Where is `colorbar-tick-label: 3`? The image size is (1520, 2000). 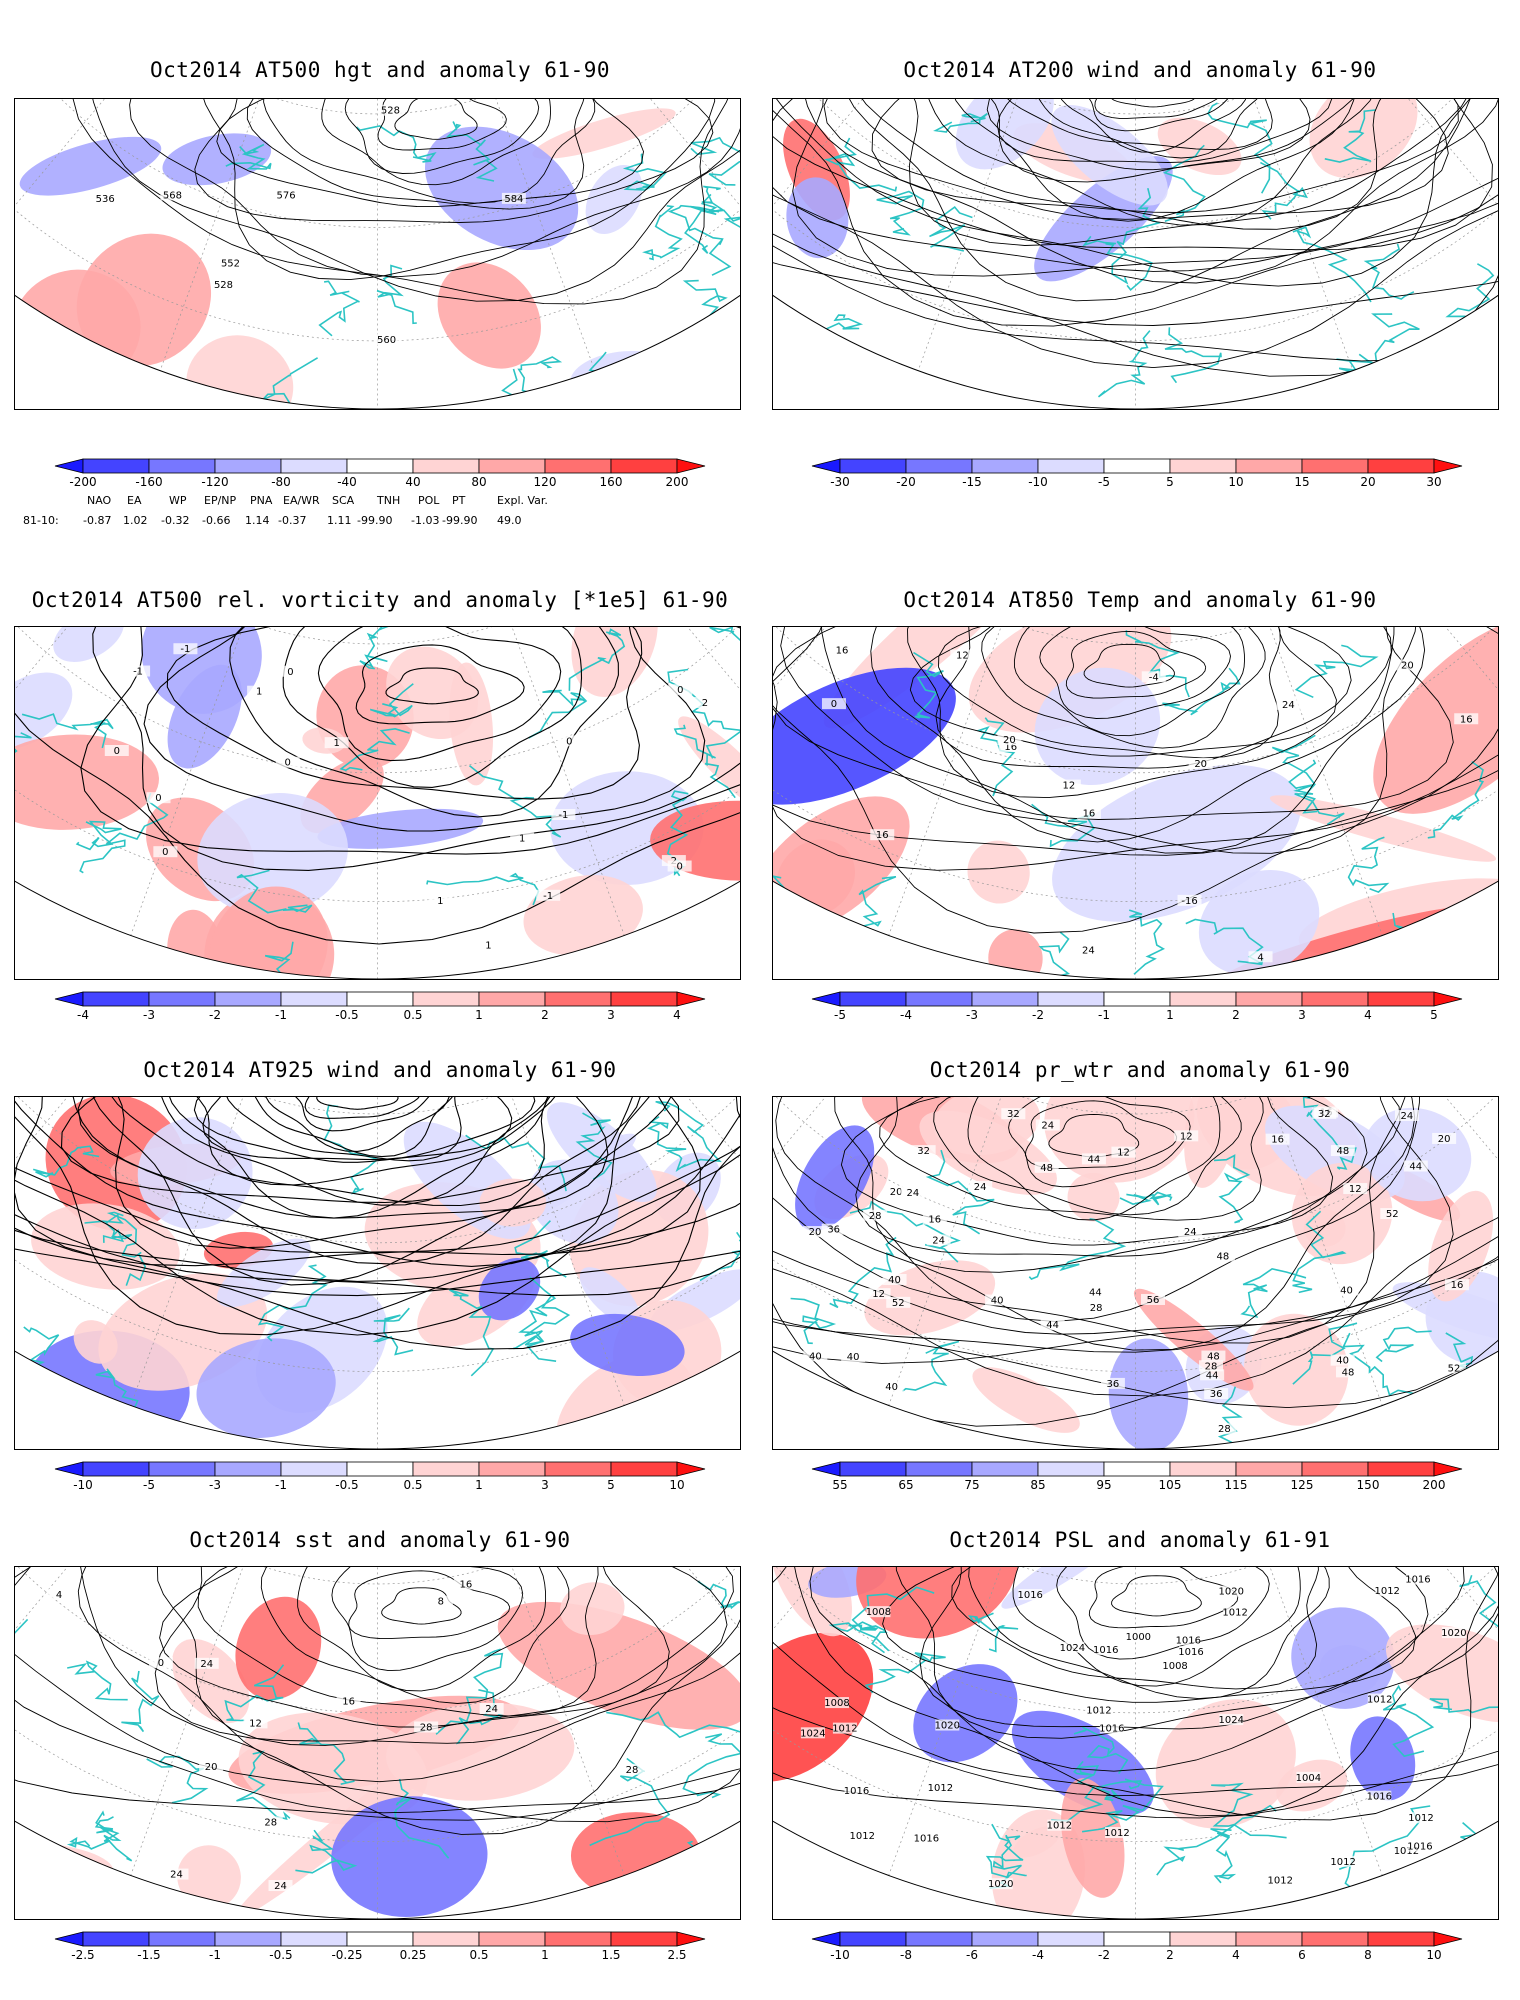 colorbar-tick-label: 3 is located at coordinates (1302, 1015).